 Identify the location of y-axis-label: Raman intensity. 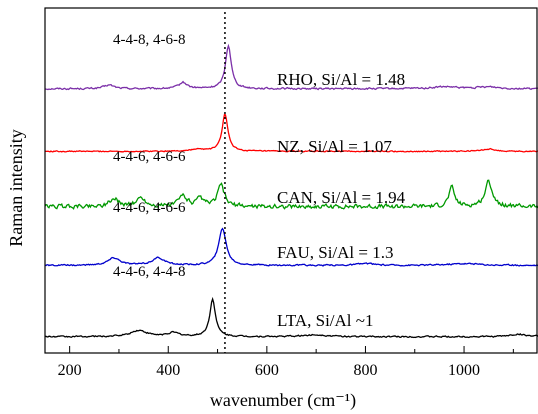
(16, 187).